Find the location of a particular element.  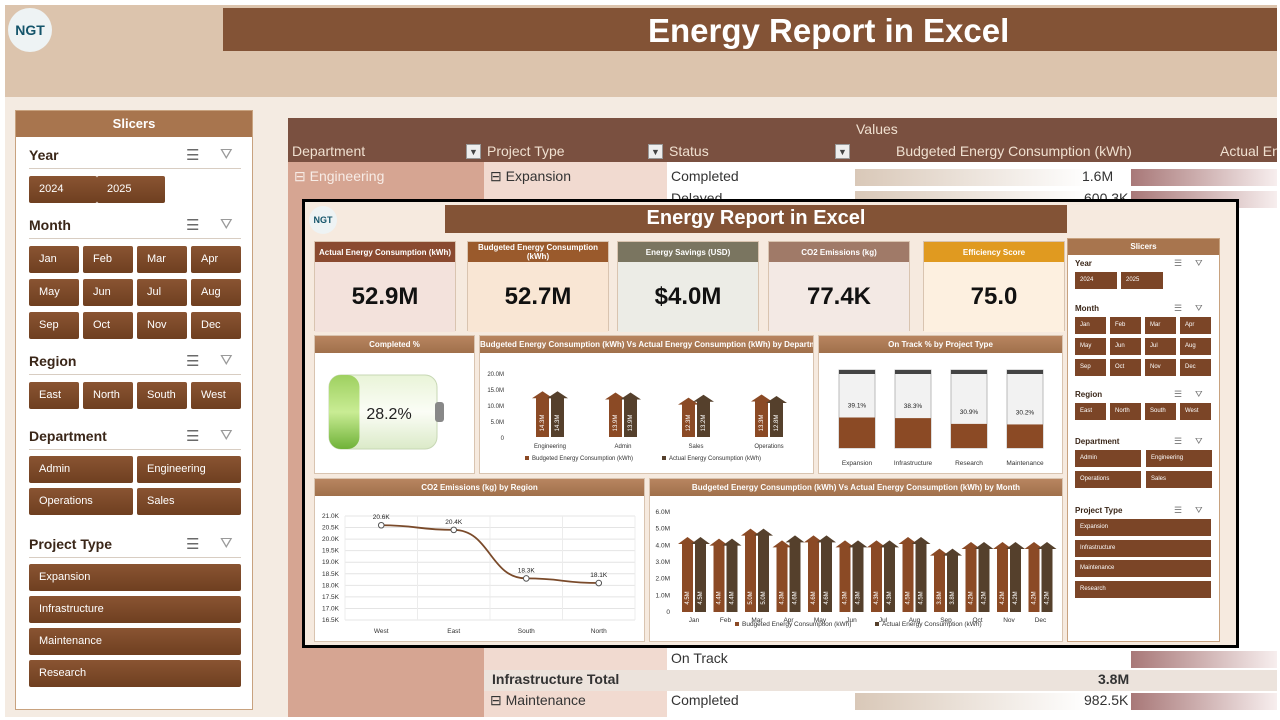

mini-slicer-option-engineering: Engineering is located at coordinates (1179, 458).